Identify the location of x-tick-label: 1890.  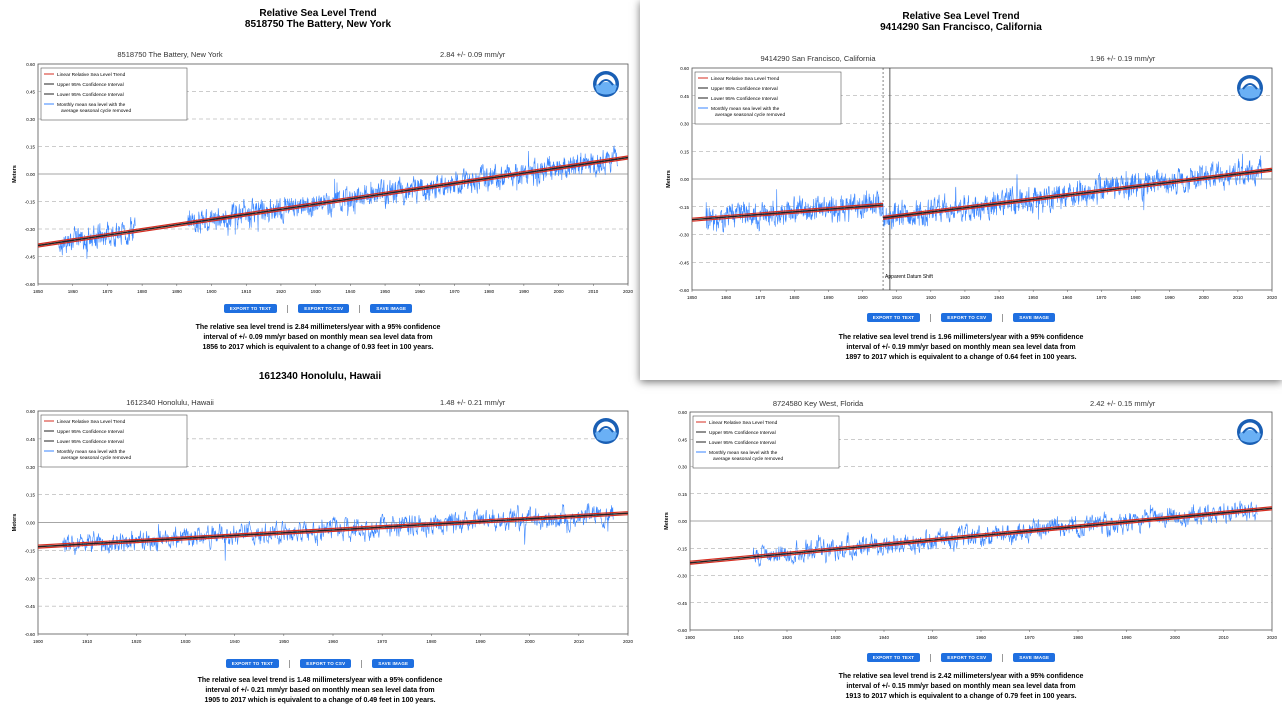
(177, 291).